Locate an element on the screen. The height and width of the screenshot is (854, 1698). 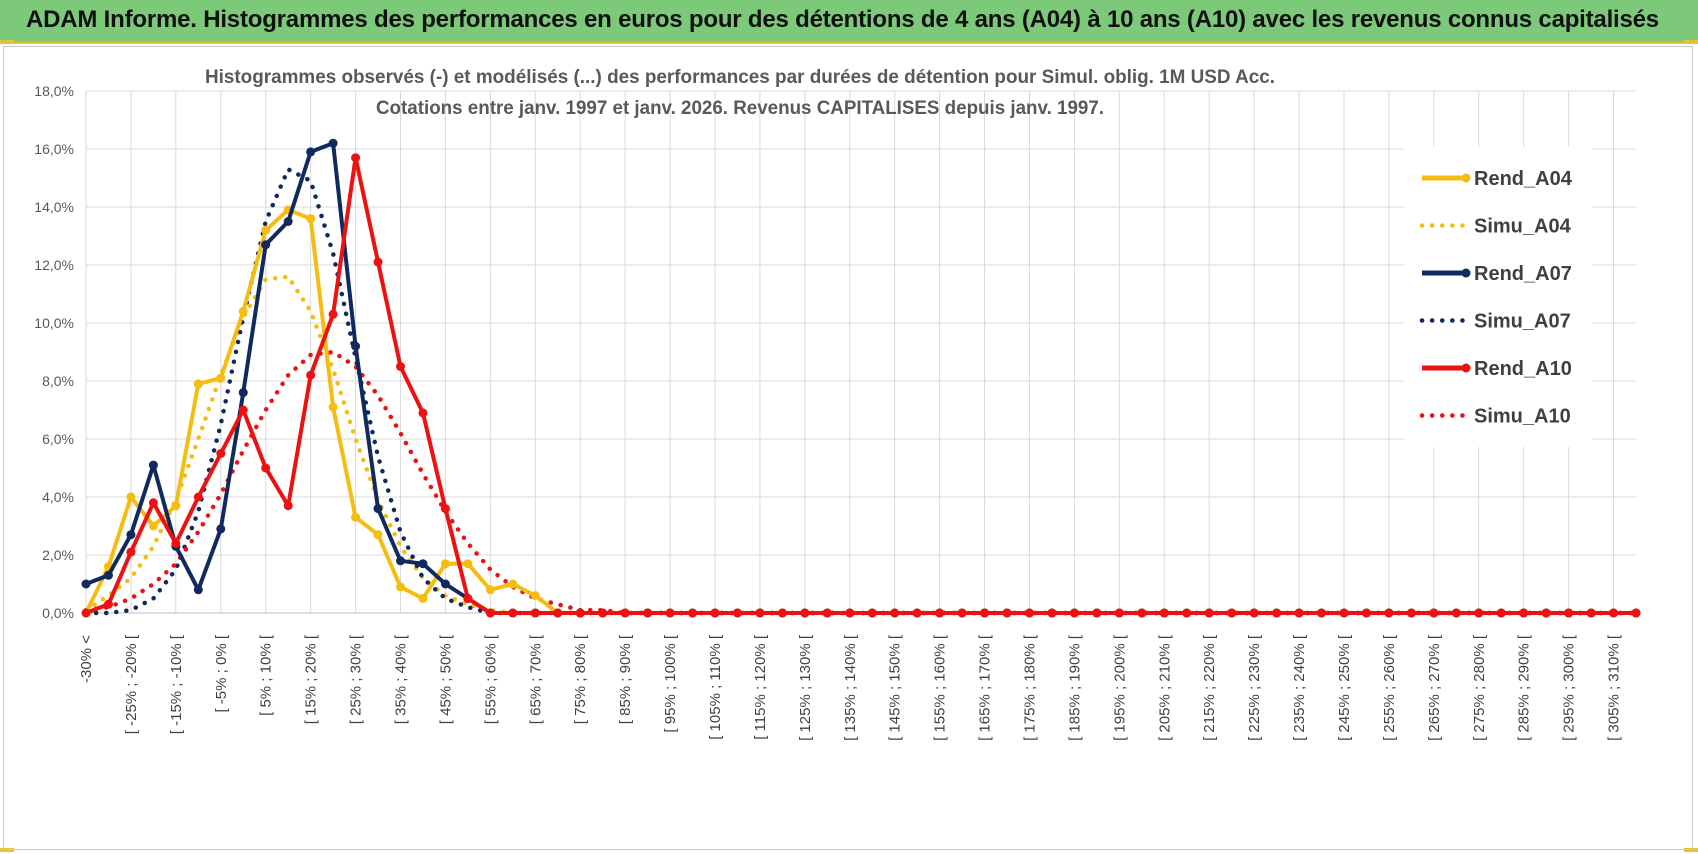
legend-item: Simu_A04 is located at coordinates (1495, 227).